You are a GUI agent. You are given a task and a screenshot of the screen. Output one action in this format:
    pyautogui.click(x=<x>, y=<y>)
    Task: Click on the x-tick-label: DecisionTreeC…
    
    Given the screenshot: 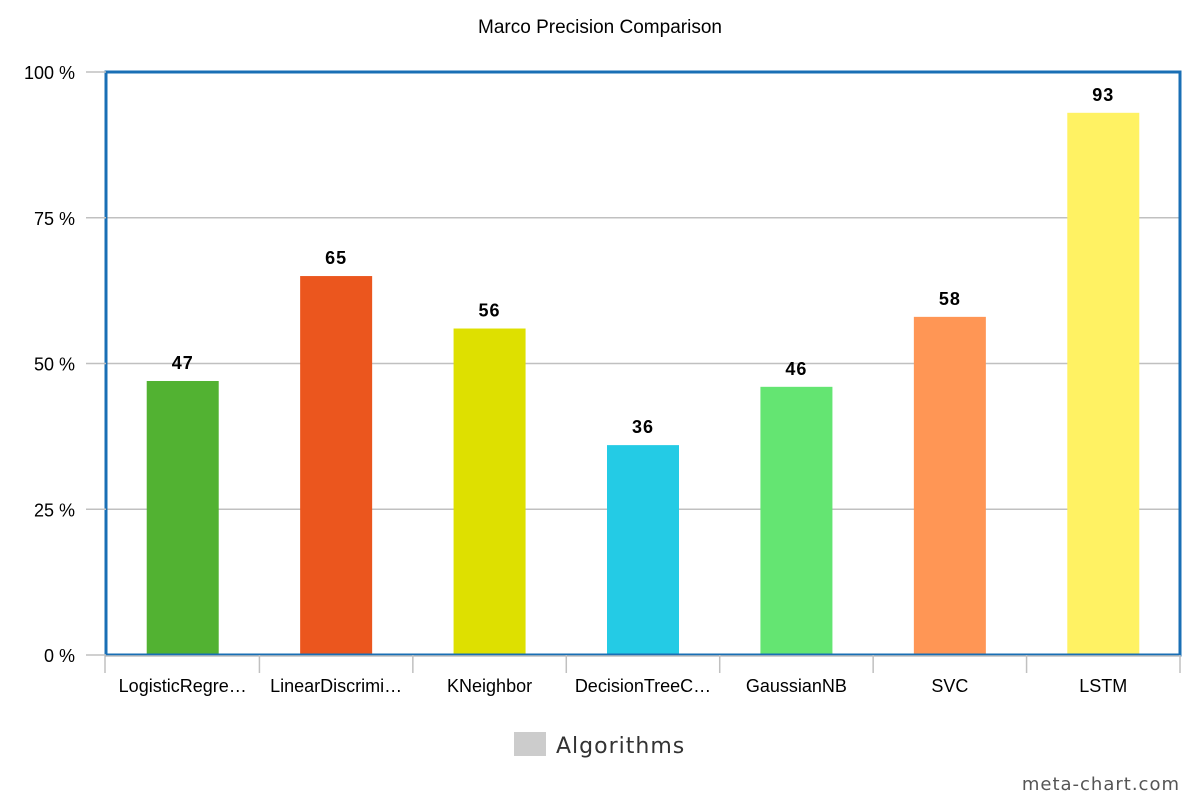 What is the action you would take?
    pyautogui.click(x=643, y=686)
    